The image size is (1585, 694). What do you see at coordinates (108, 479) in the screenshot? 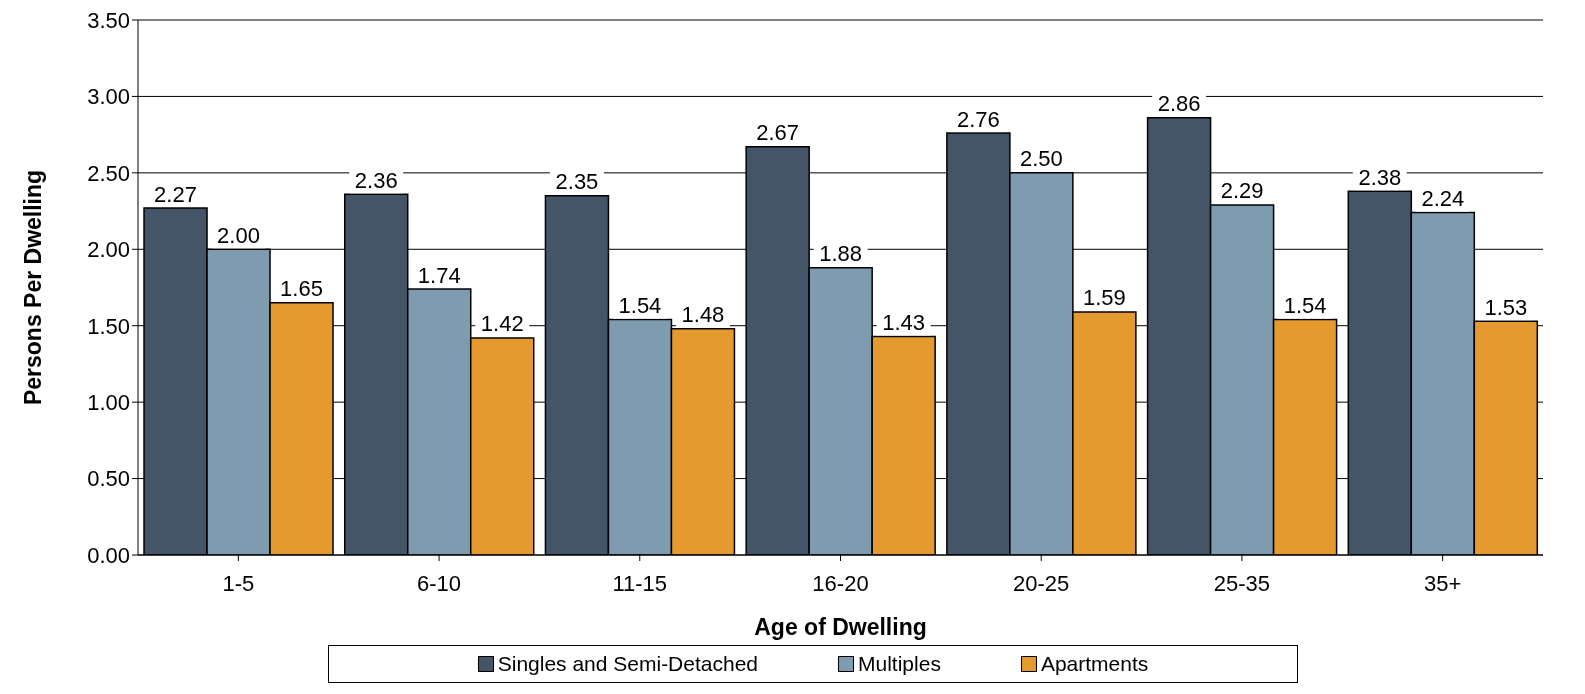
I see `y-tick-label: 0.50` at bounding box center [108, 479].